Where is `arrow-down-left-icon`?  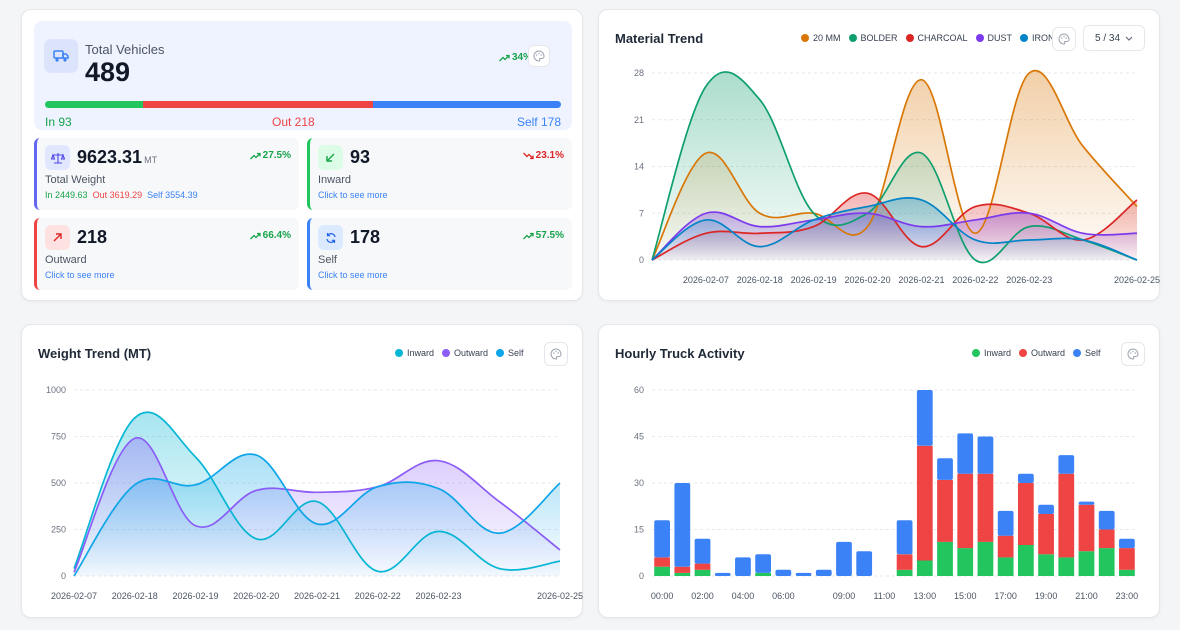 arrow-down-left-icon is located at coordinates (330, 157).